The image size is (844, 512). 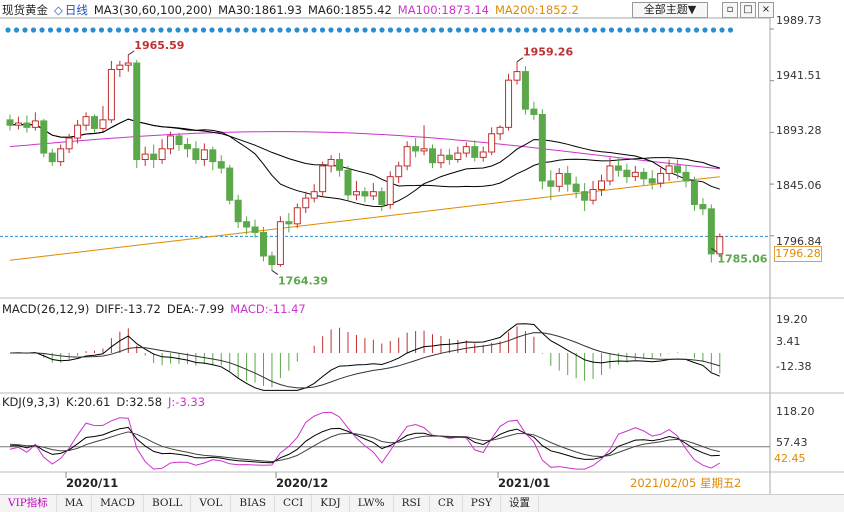 I want to click on current-date-suffix: 2, so click(x=738, y=483).